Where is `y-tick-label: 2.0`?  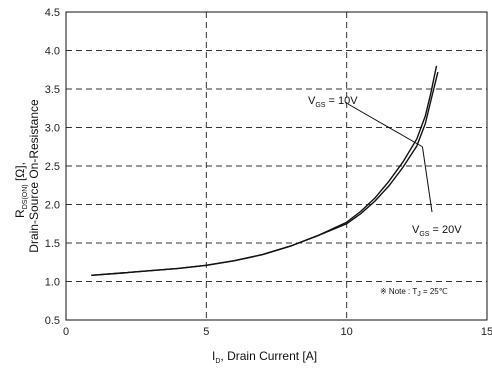 y-tick-label: 2.0 is located at coordinates (52, 206).